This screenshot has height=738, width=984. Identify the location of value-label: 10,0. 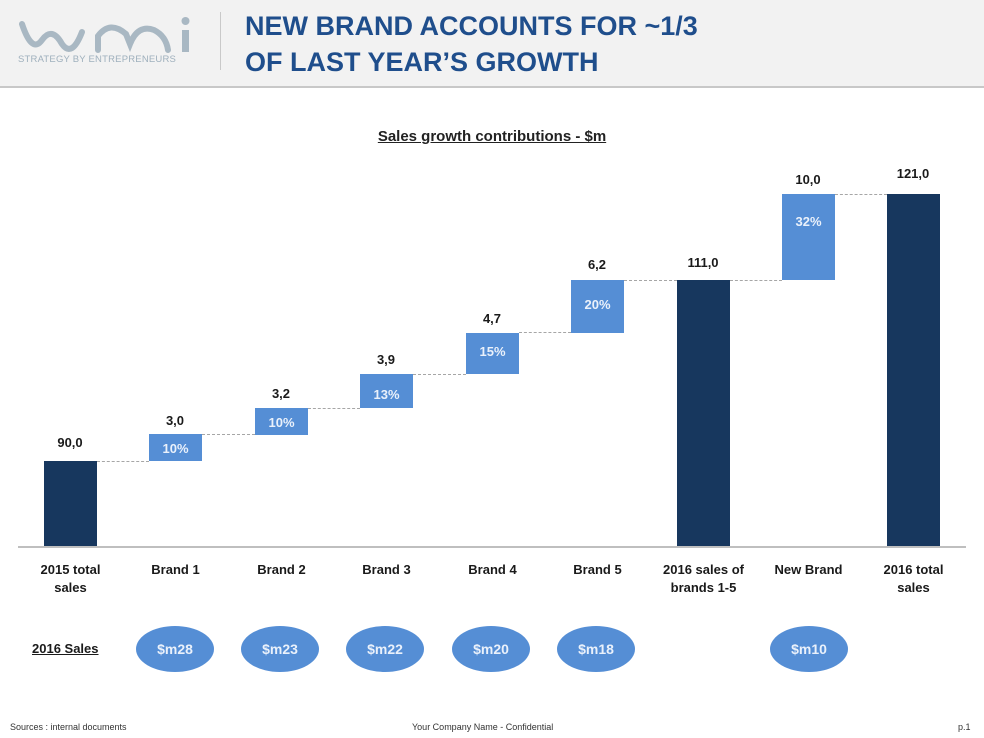
(808, 179).